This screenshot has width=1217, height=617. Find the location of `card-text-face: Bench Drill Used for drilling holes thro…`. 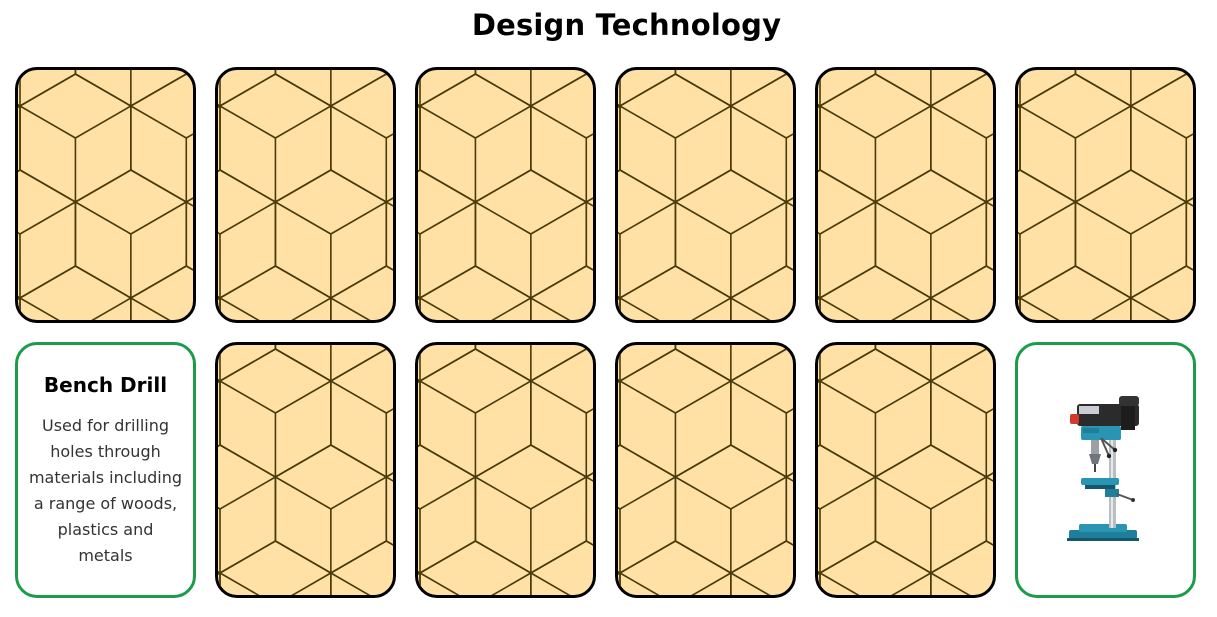

card-text-face: Bench Drill Used for drilling holes thro… is located at coordinates (105, 470).